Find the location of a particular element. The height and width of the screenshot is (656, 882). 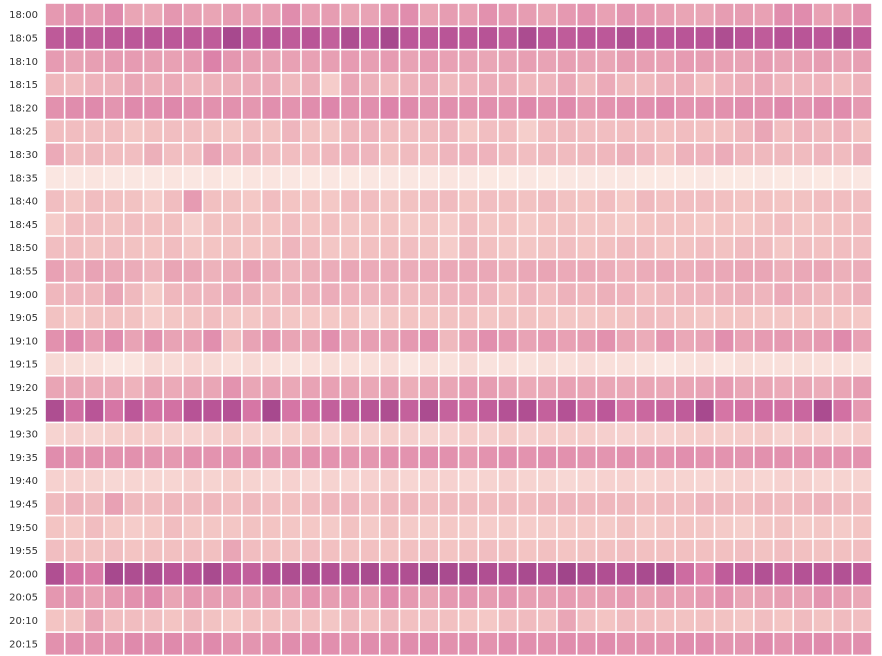

row-label: 18:45 is located at coordinates (23, 225).